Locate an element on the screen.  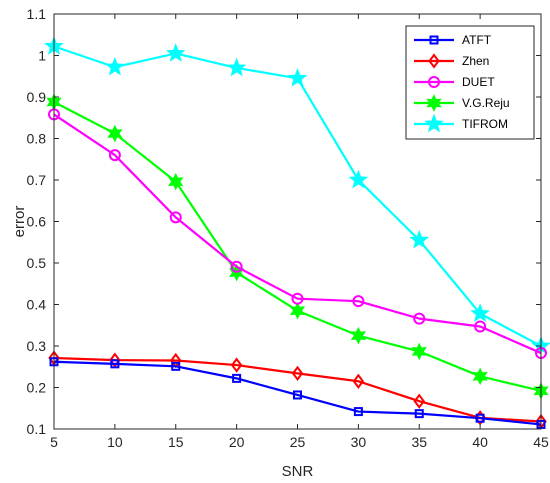
legend-item: Zhen is located at coordinates (451, 61).